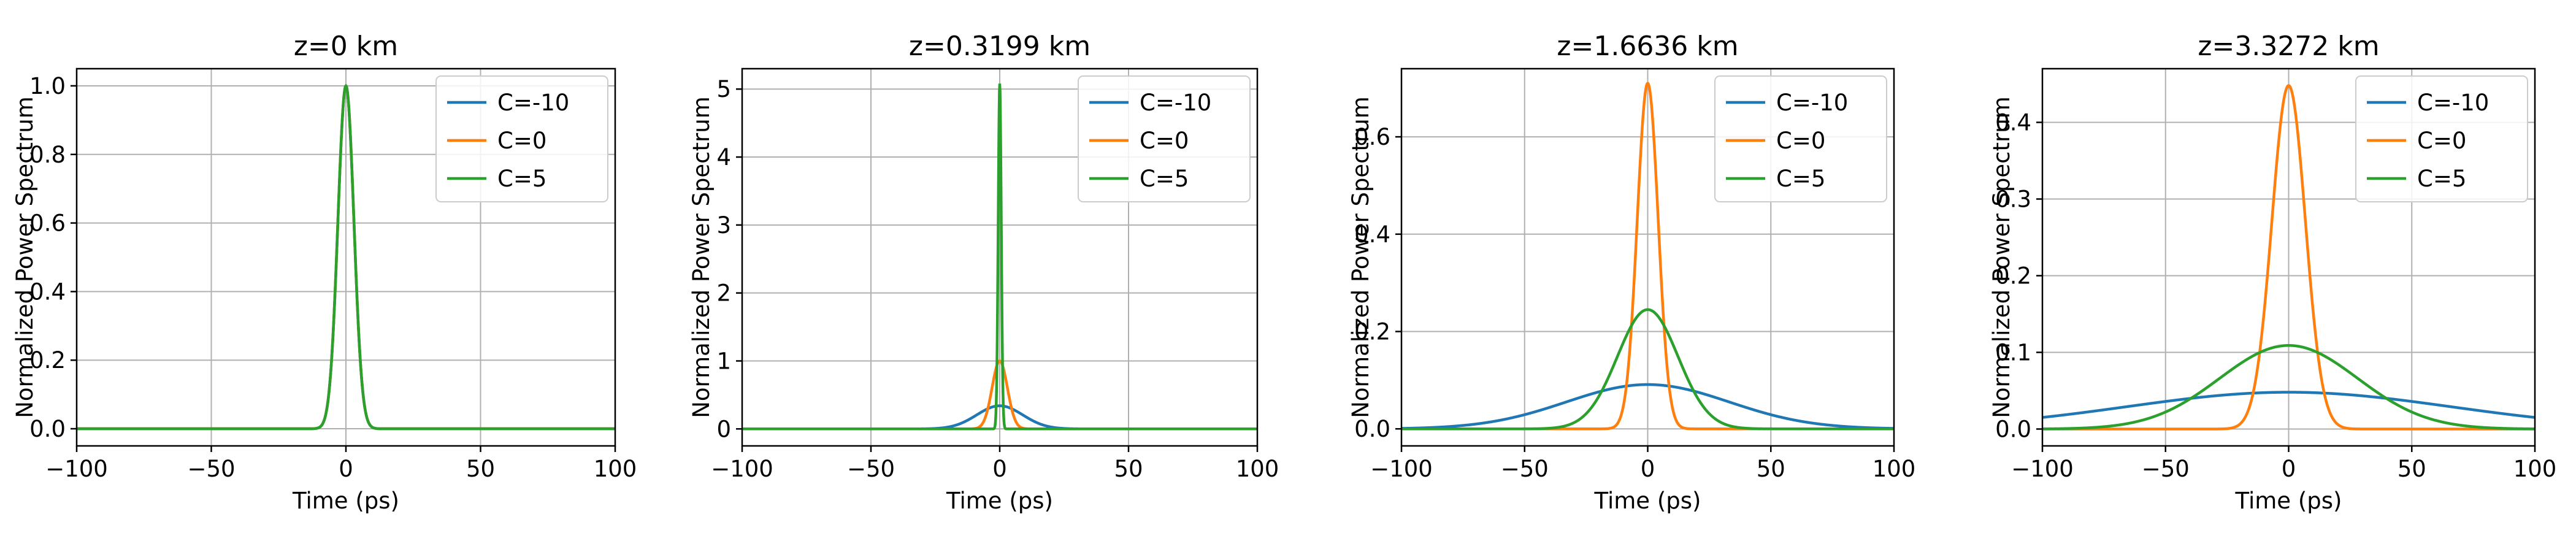  I want to click on y-tick-label: 0.3, so click(2013, 199).